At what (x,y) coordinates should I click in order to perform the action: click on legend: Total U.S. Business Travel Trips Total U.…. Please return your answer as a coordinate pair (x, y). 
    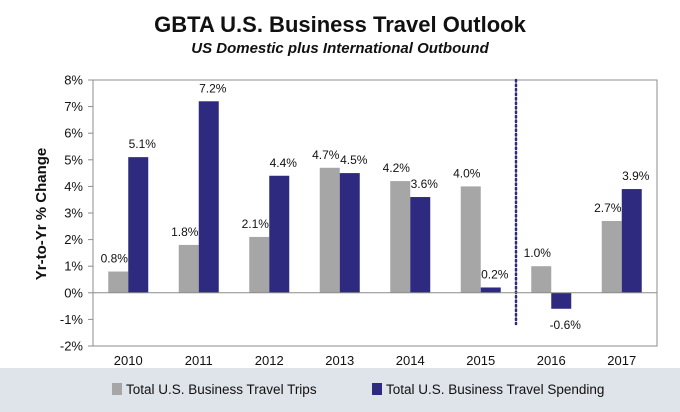
    Looking at the image, I should click on (358, 389).